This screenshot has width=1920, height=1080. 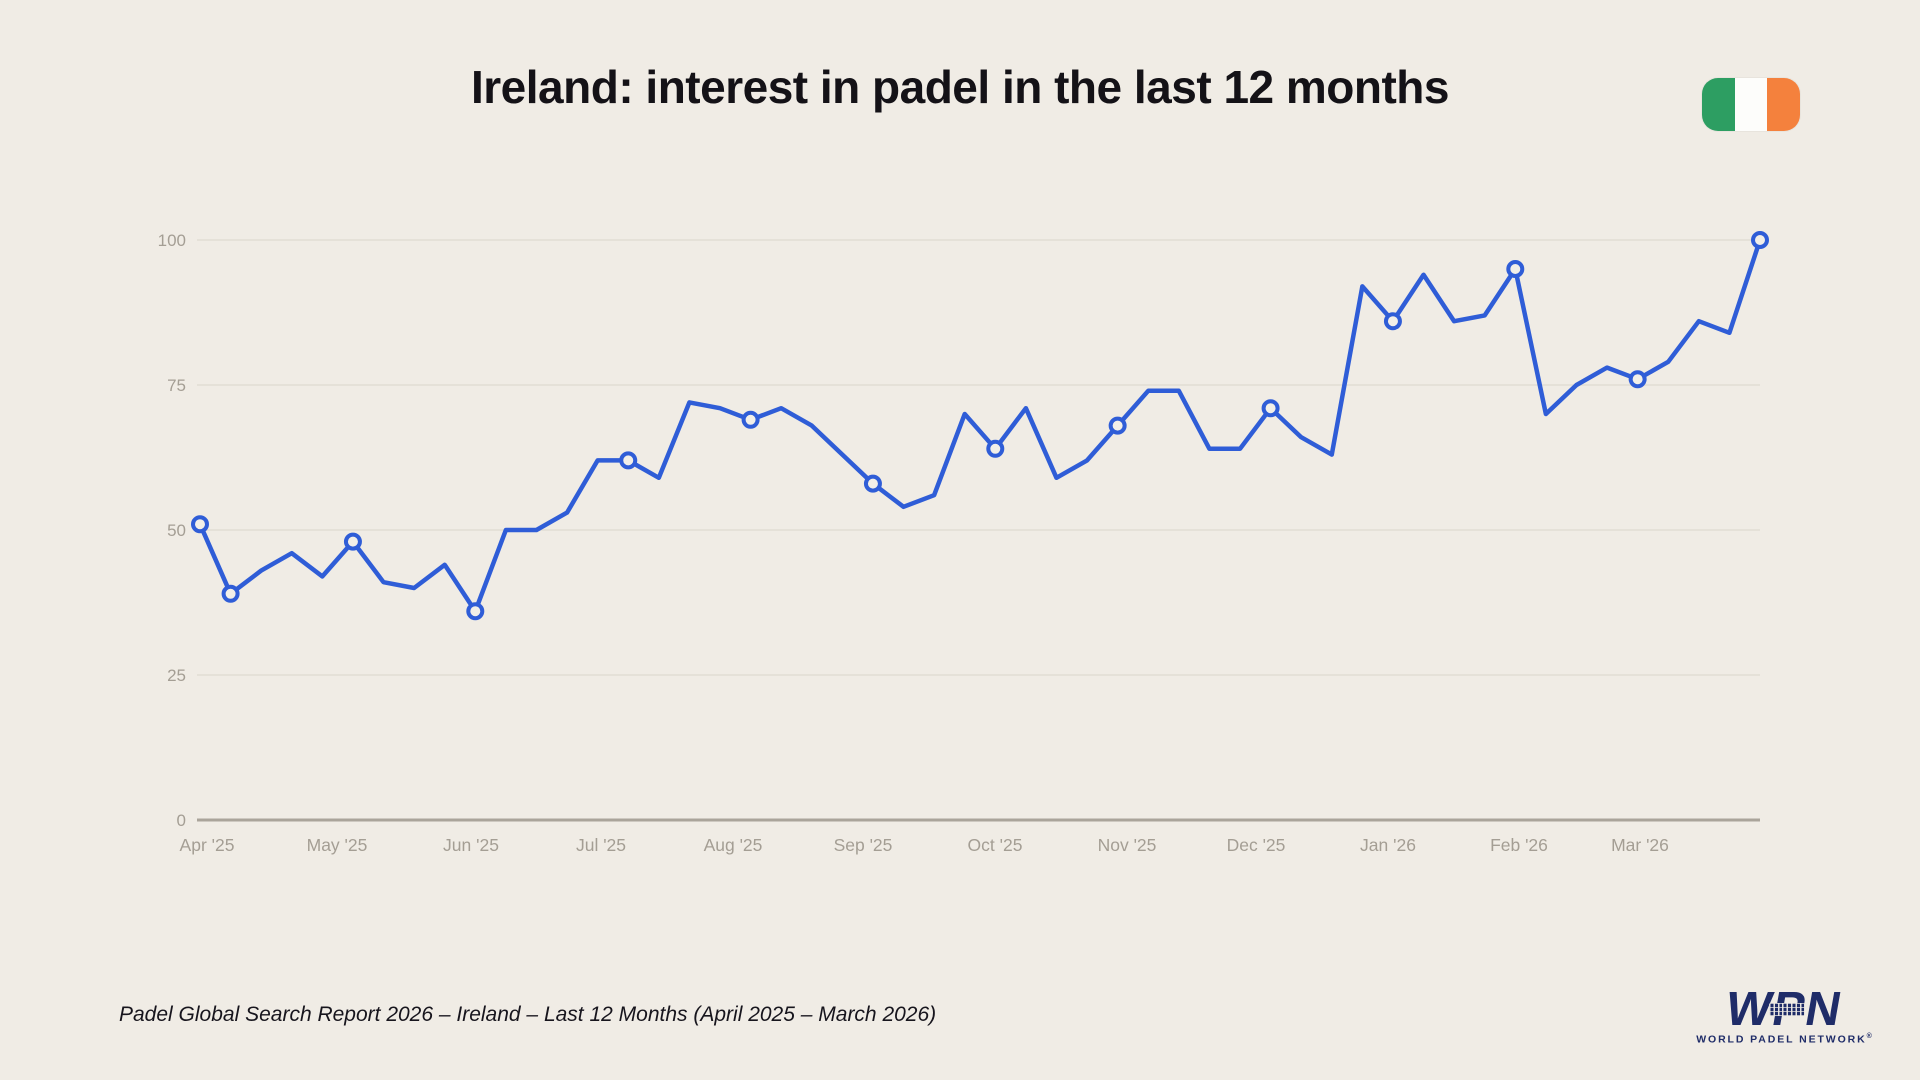 What do you see at coordinates (1519, 845) in the screenshot?
I see `x-tick-label: Feb '26` at bounding box center [1519, 845].